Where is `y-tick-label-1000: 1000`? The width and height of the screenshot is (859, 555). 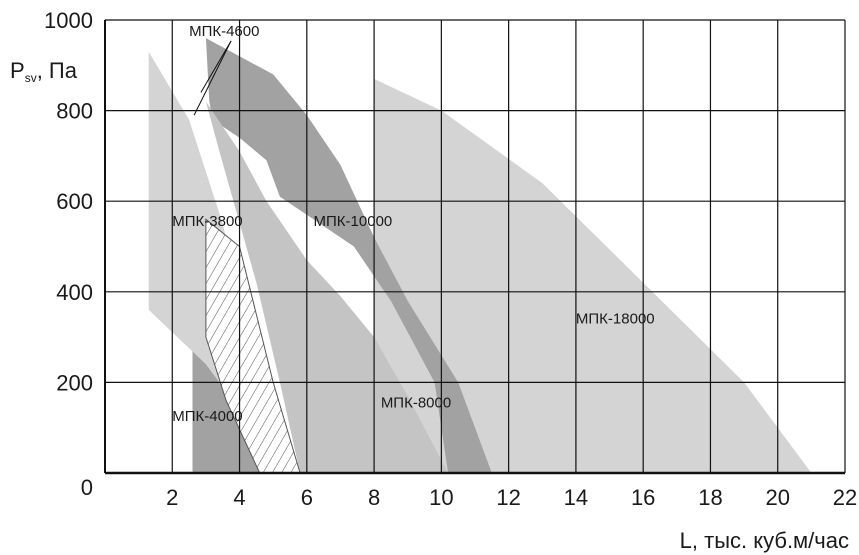
y-tick-label-1000: 1000 is located at coordinates (68, 20).